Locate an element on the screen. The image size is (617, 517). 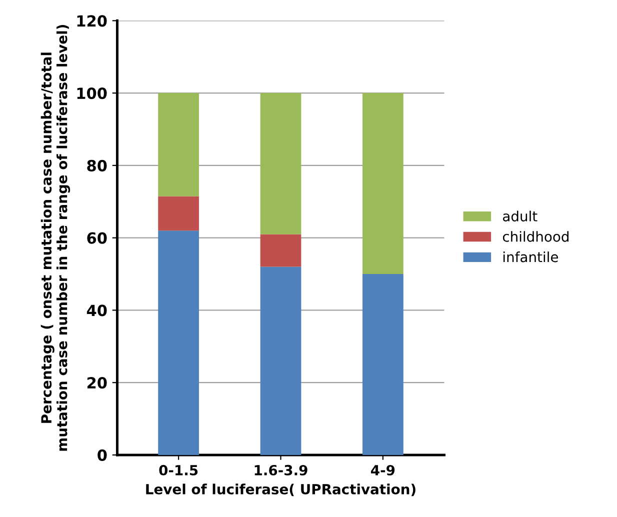
x-tick-label: 0-1.5 is located at coordinates (178, 470).